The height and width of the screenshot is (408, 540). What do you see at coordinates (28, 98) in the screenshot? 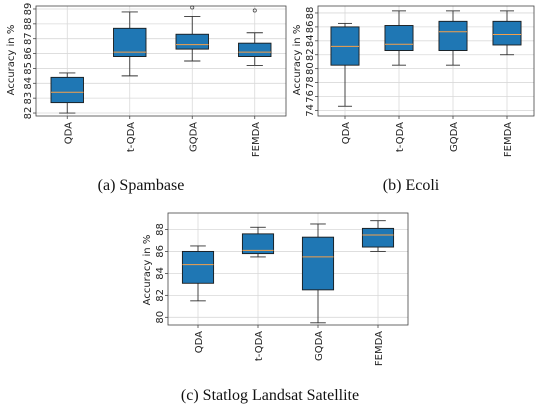
I see `y-tick-label: 83` at bounding box center [28, 98].